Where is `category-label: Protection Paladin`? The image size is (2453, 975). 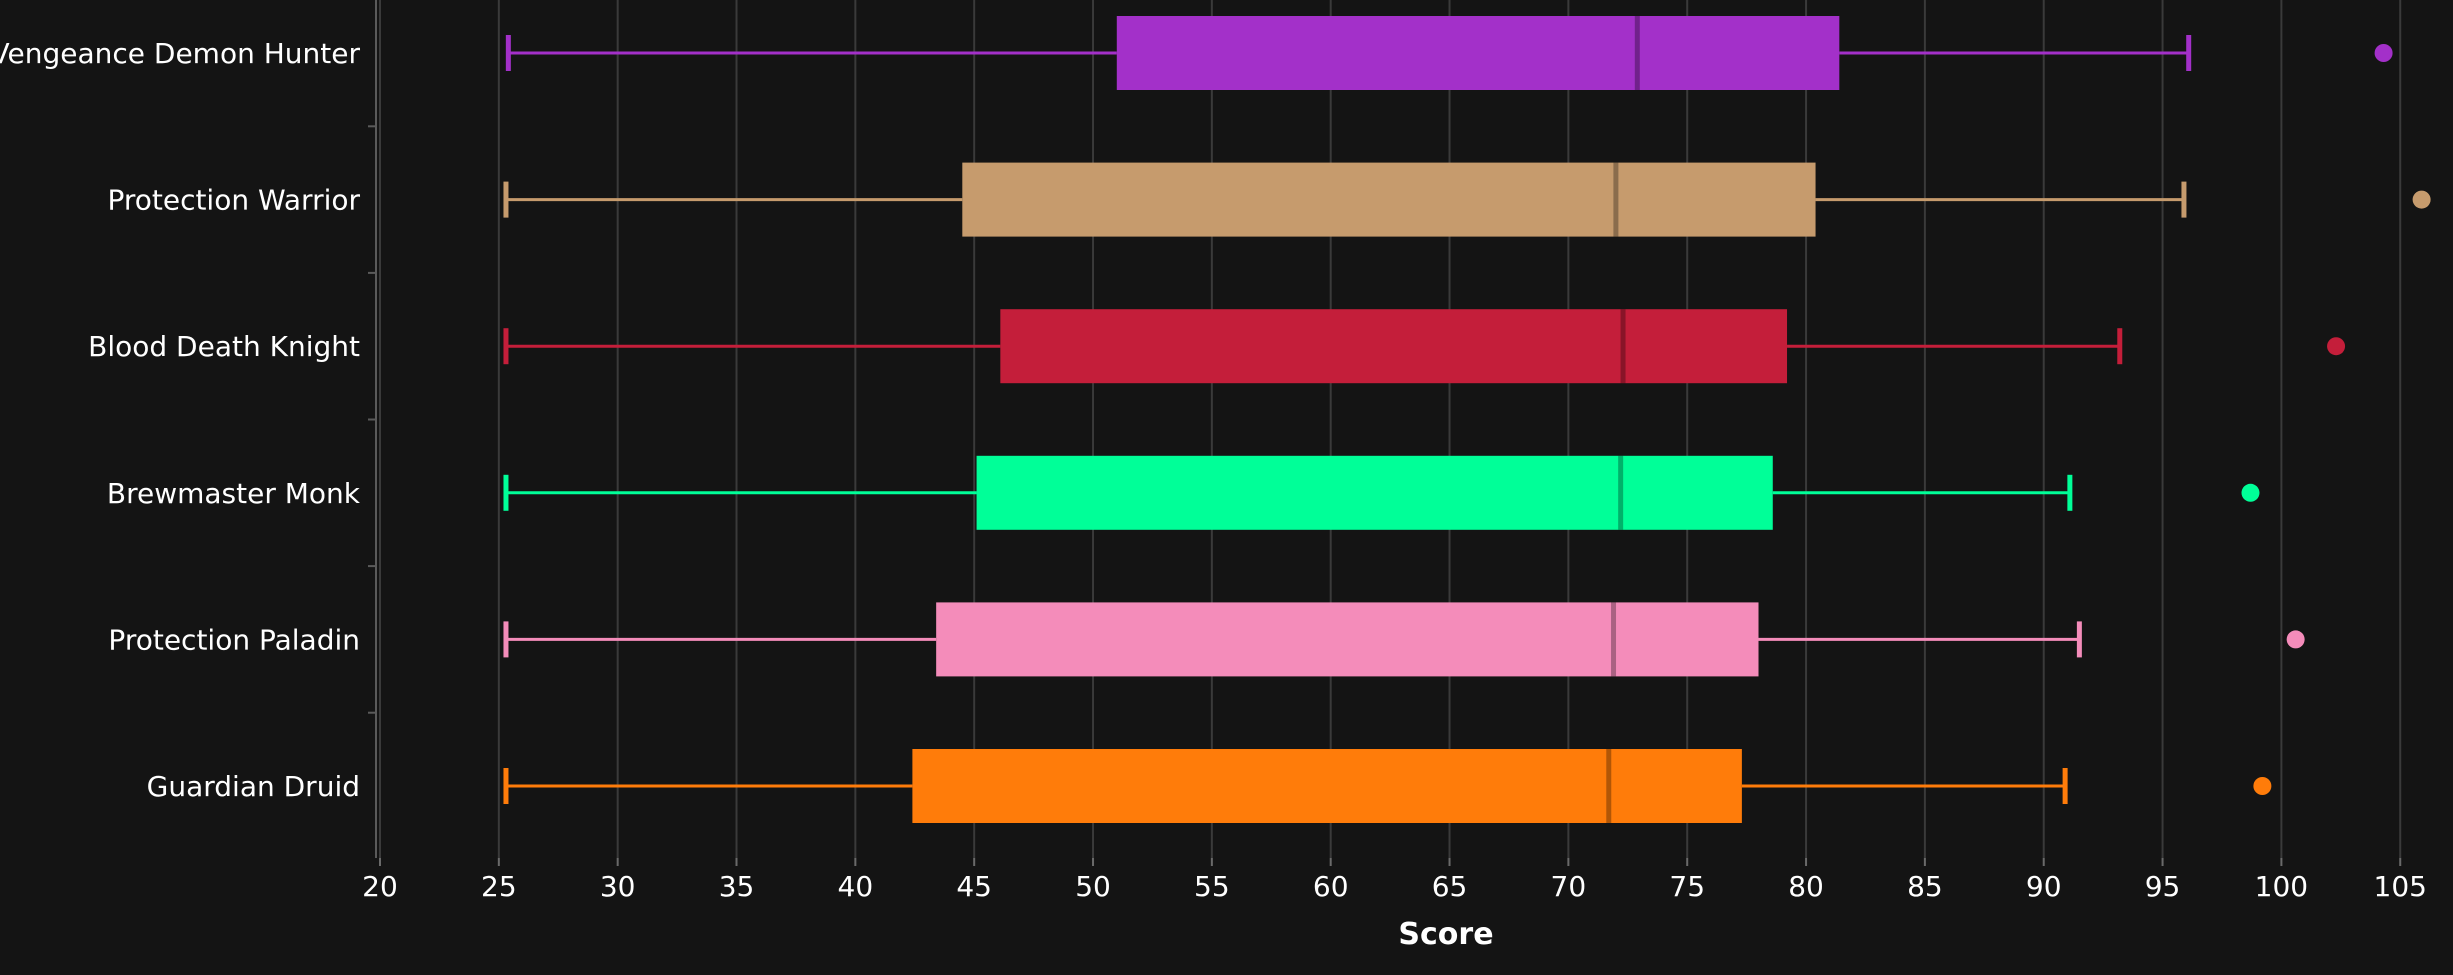 category-label: Protection Paladin is located at coordinates (234, 639).